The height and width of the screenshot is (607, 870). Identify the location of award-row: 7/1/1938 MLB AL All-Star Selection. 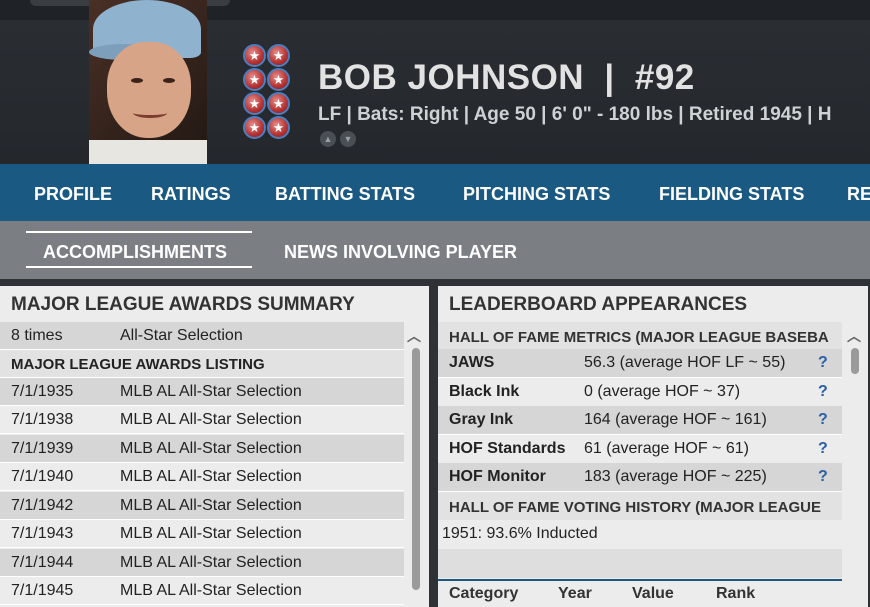
(202, 420).